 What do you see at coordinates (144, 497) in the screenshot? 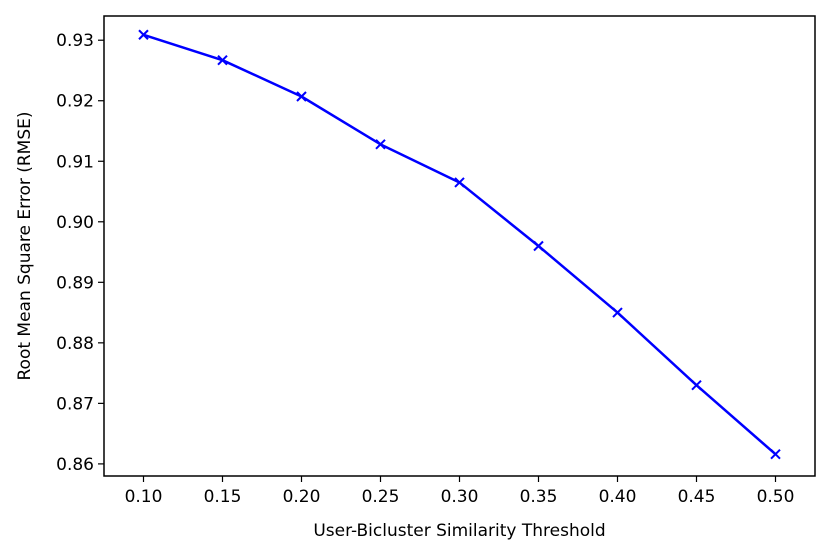
I see `x-tick-label: 0.10` at bounding box center [144, 497].